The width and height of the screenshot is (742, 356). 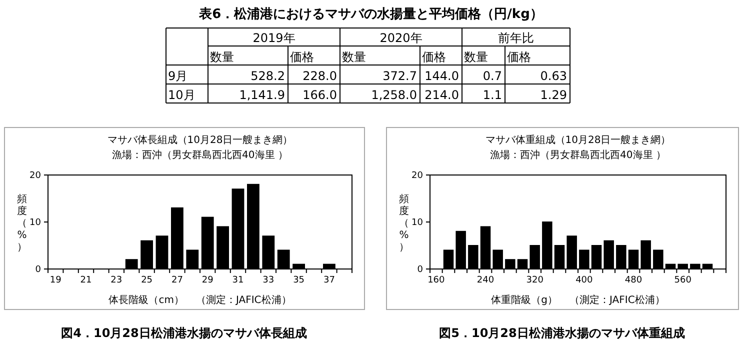 I want to click on text: 228.0, so click(x=319, y=76).